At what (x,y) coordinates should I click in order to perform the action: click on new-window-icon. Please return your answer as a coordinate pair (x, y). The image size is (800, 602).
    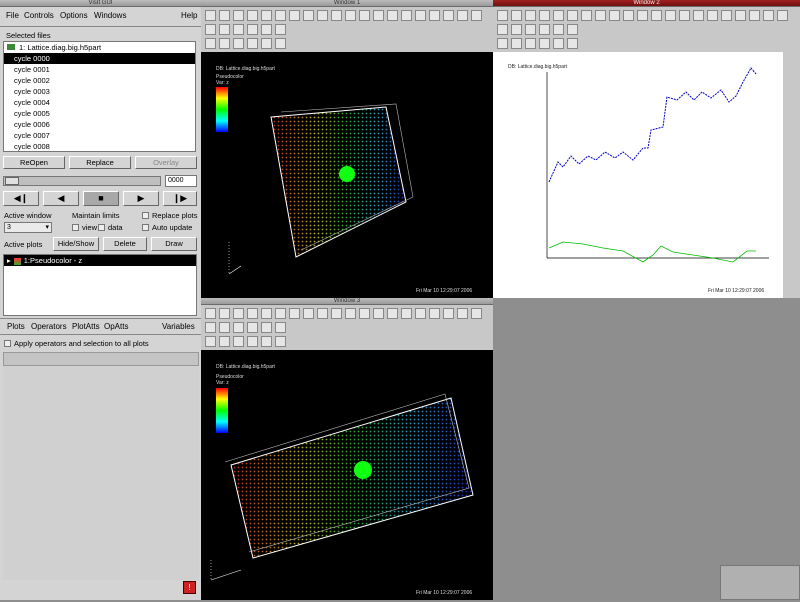
    Looking at the image, I should click on (406, 313).